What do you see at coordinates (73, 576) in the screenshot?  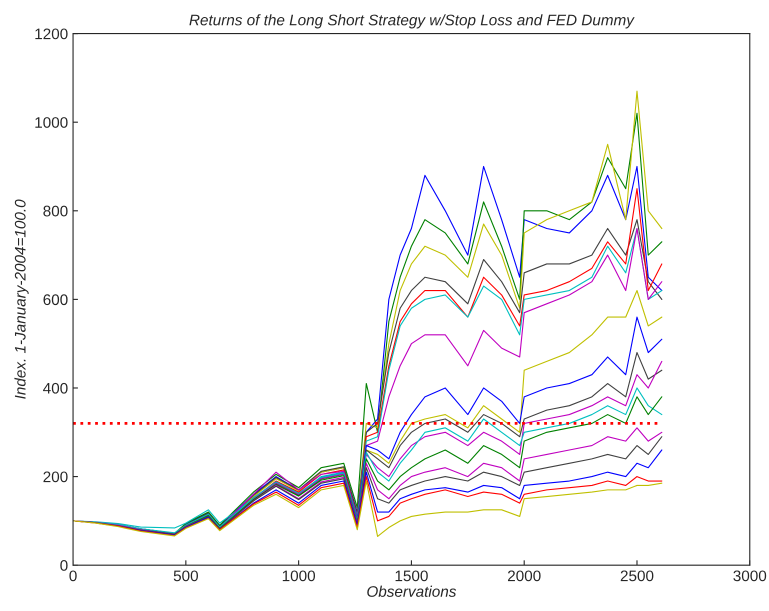 I see `x-tick-label: 0` at bounding box center [73, 576].